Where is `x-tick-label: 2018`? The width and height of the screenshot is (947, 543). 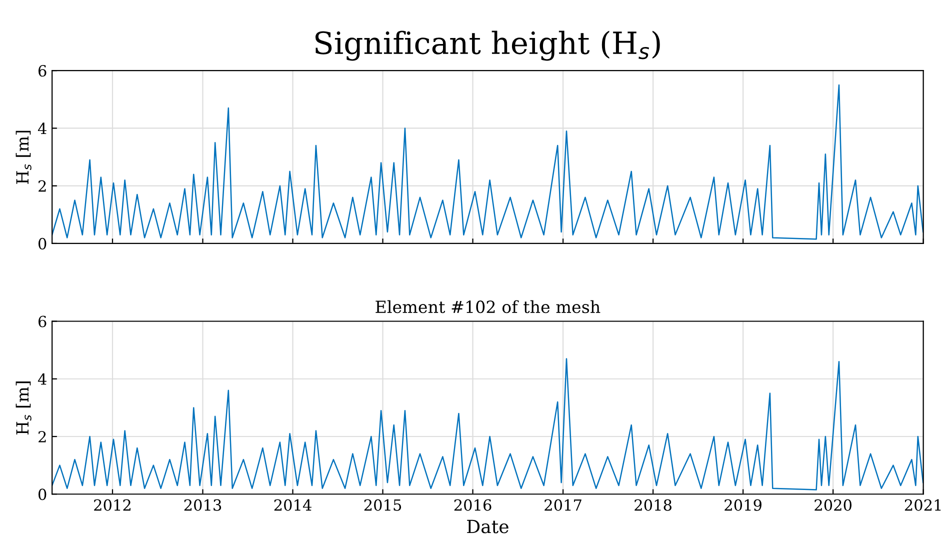
x-tick-label: 2018 is located at coordinates (653, 505).